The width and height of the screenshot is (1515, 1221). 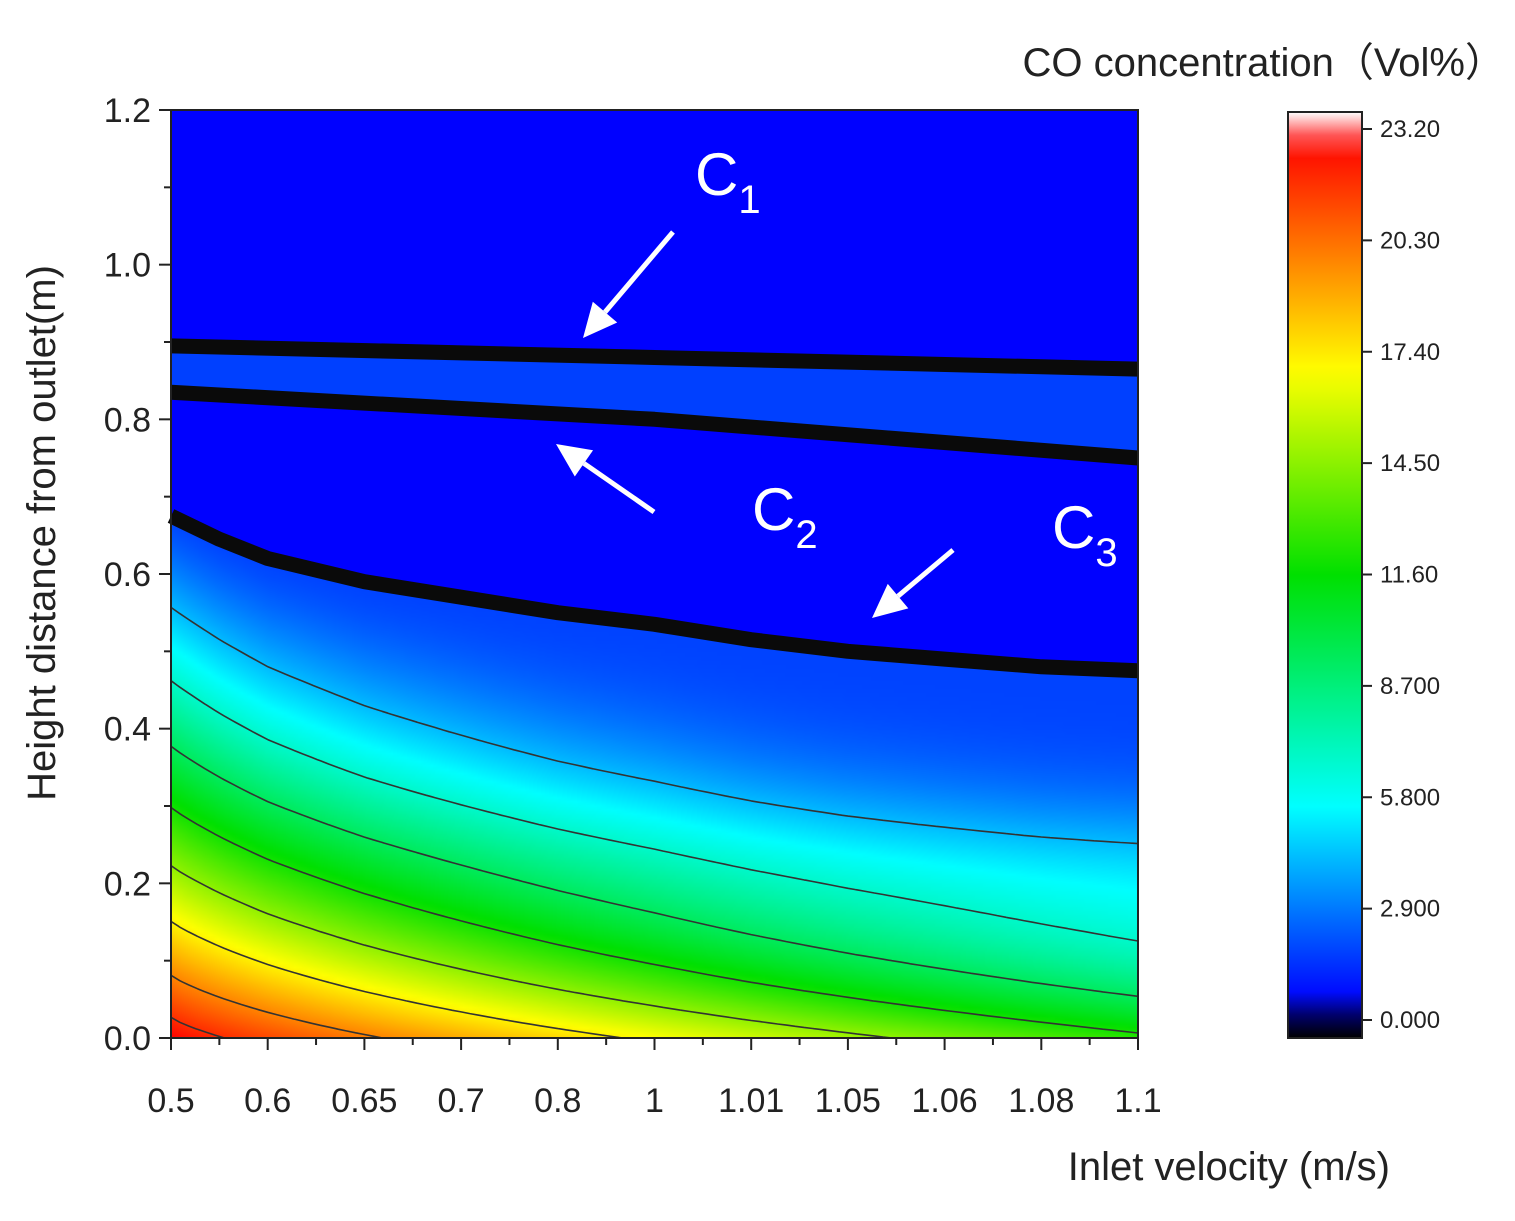 I want to click on annotation-c3-arrow, so click(x=925, y=573).